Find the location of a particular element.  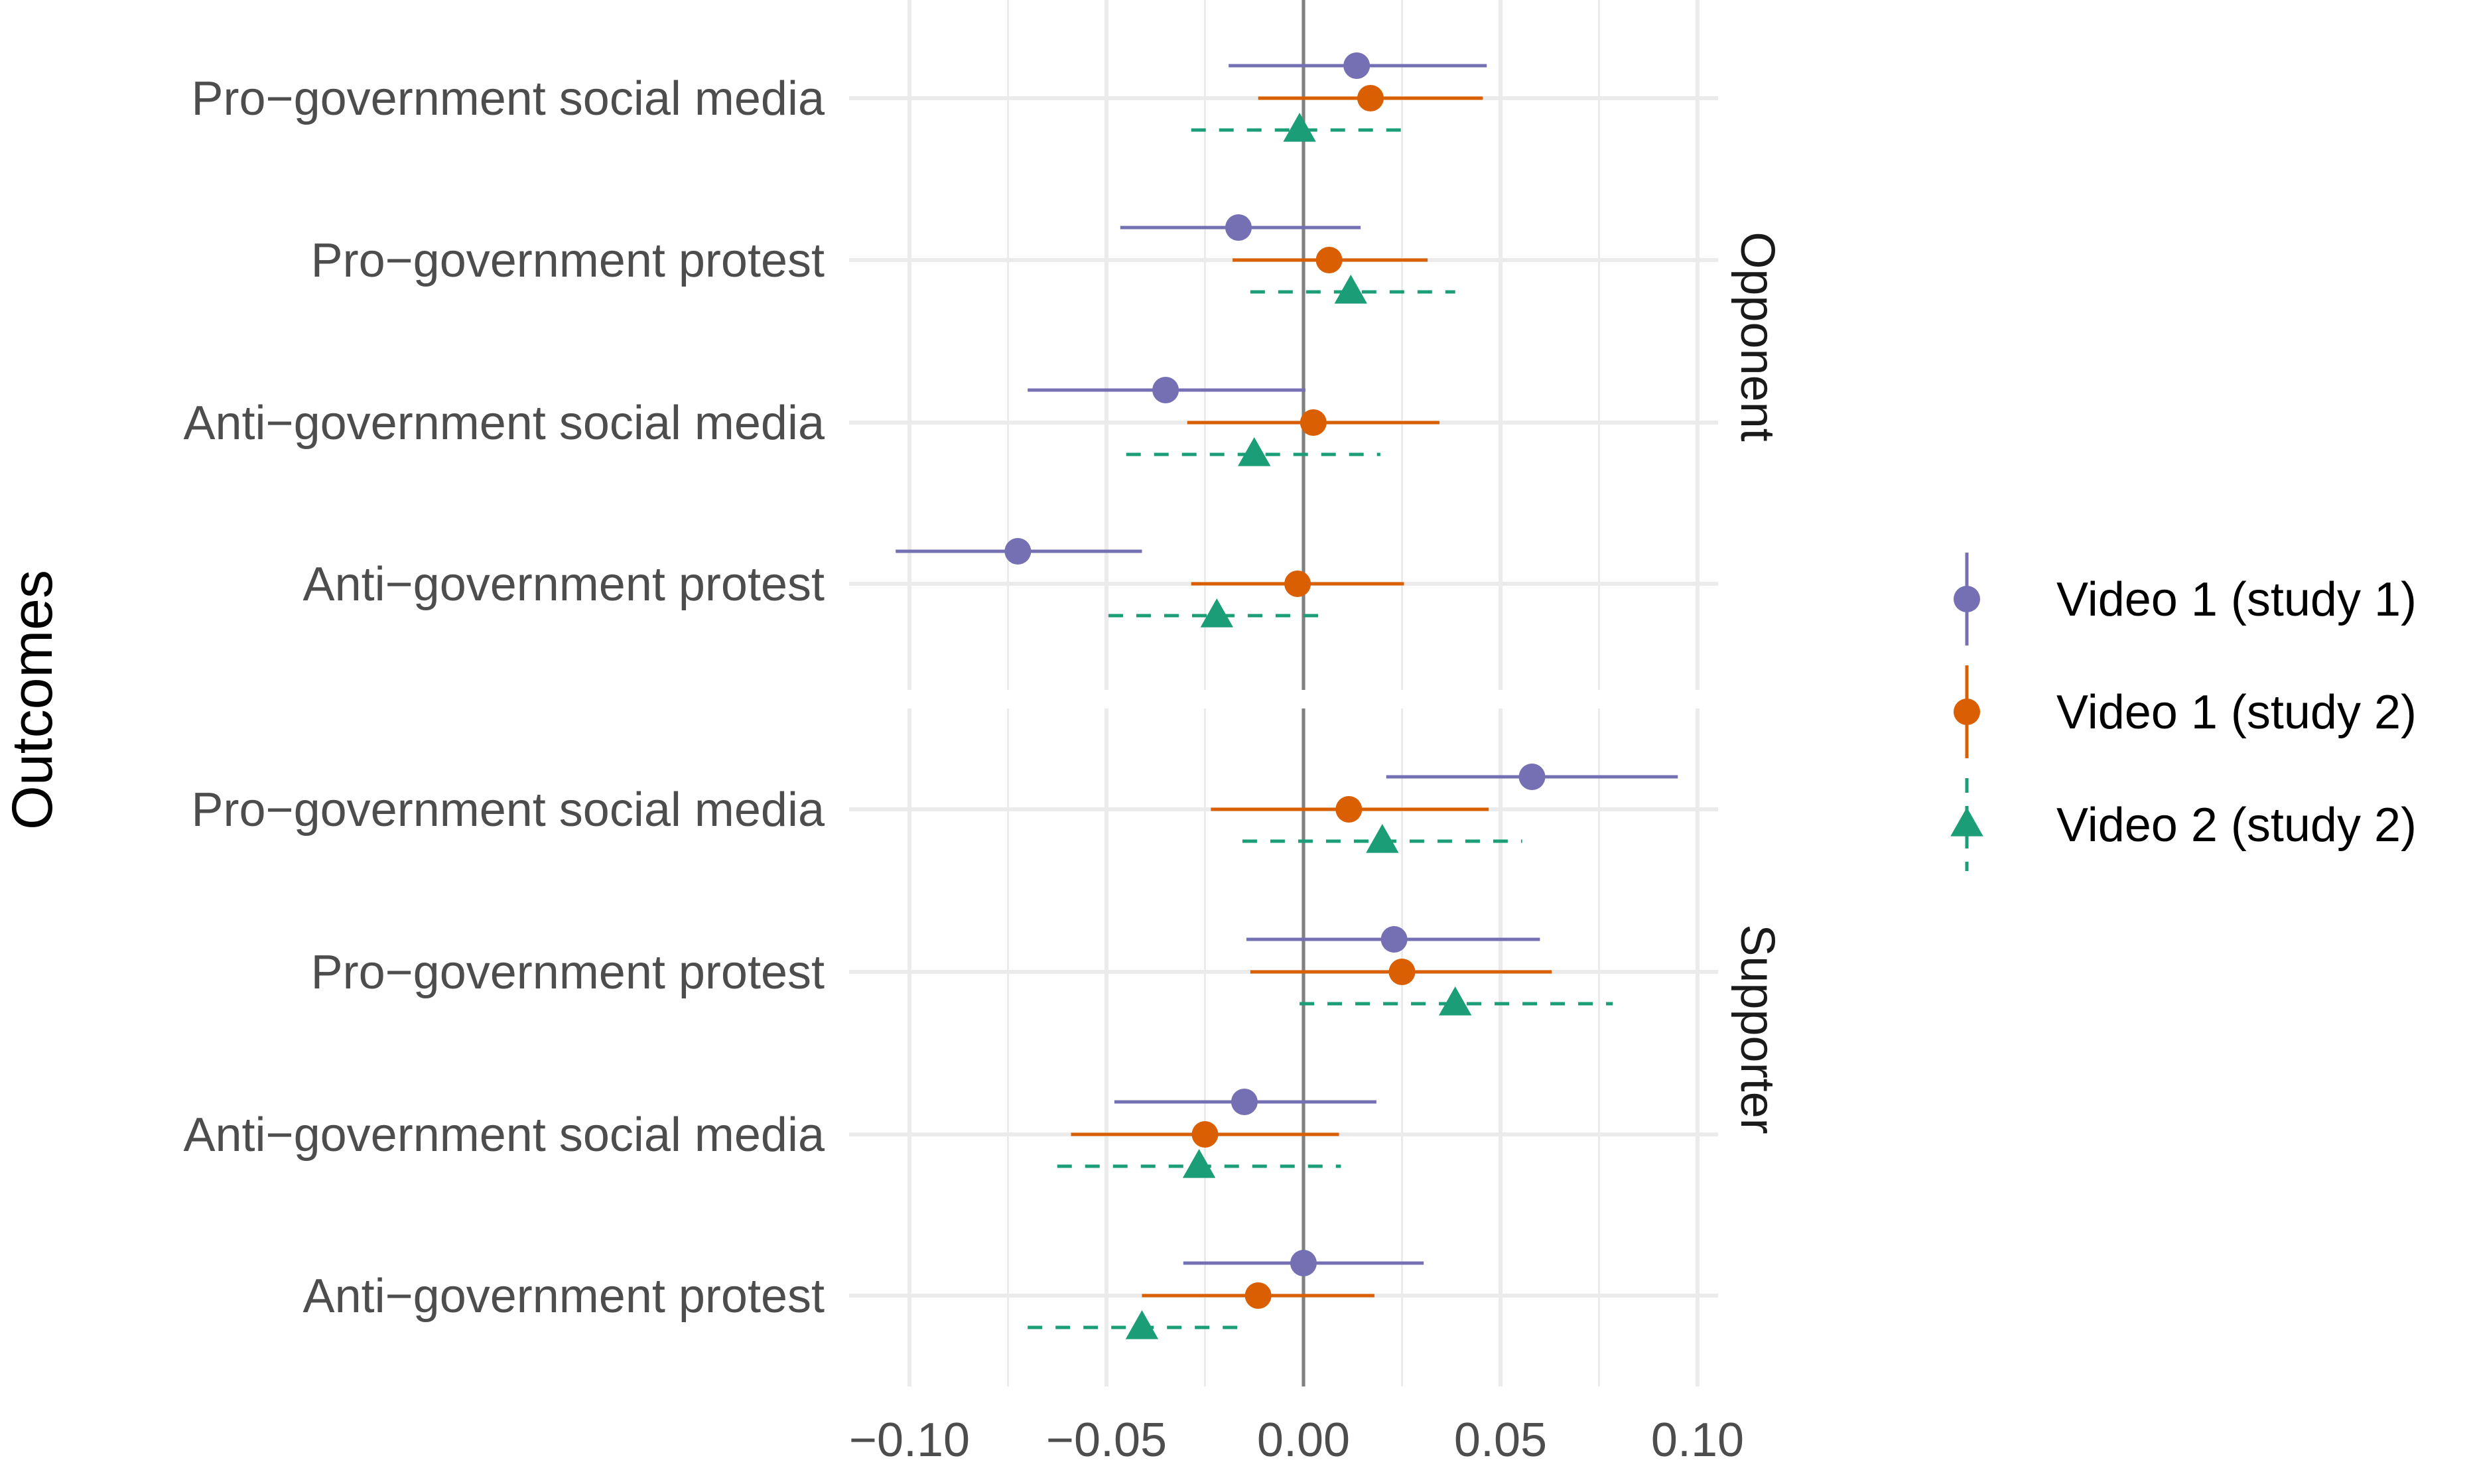

point-video-1-study-1-opponent-pro-government-protest is located at coordinates (1238, 227).